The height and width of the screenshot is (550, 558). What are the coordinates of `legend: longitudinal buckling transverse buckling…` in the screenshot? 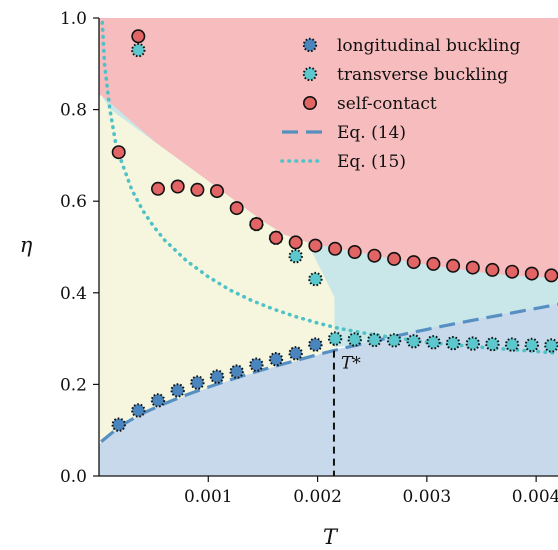 It's located at (400, 104).